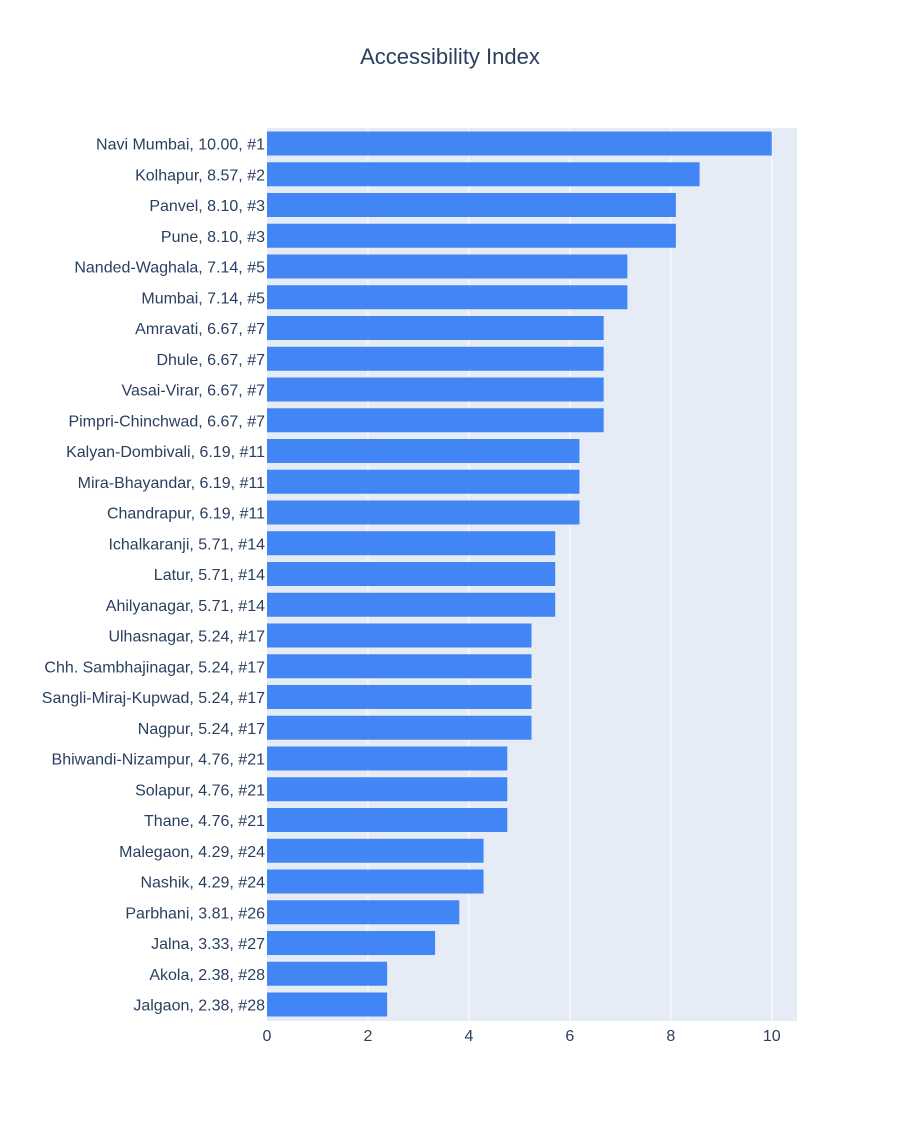  Describe the element at coordinates (200, 790) in the screenshot. I see `y-tick-label: Solapur, 4.76, #21` at that location.